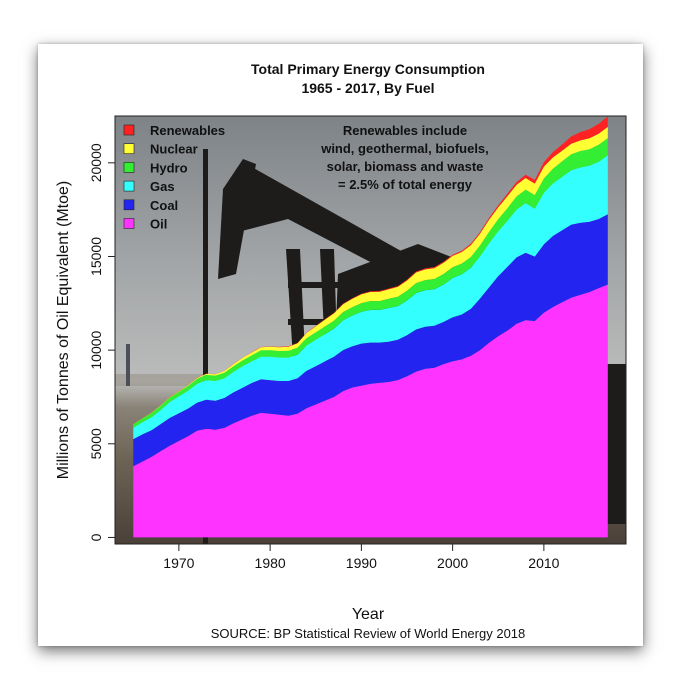  Describe the element at coordinates (164, 205) in the screenshot. I see `legend-label: Coal` at that location.